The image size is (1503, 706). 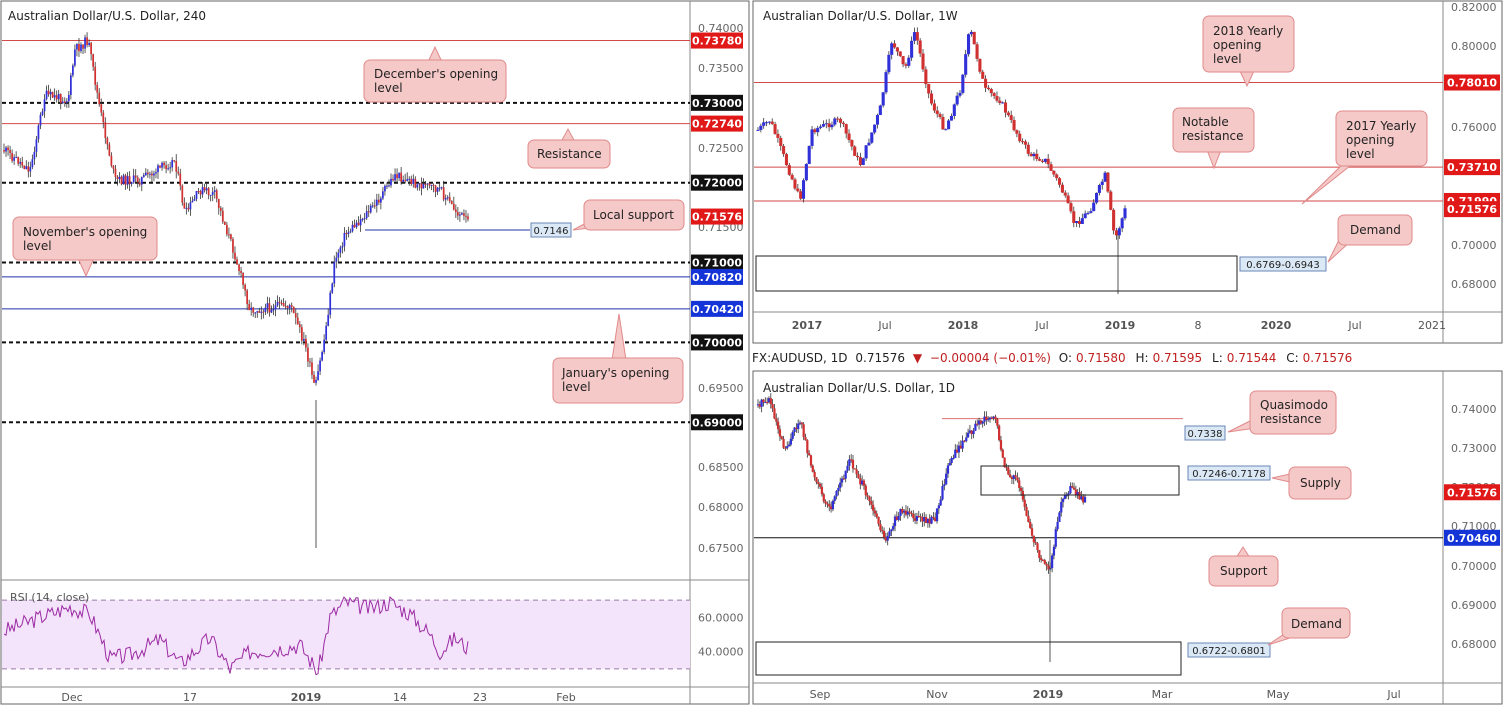 What do you see at coordinates (1101, 358) in the screenshot?
I see `quote-open: 0.71580` at bounding box center [1101, 358].